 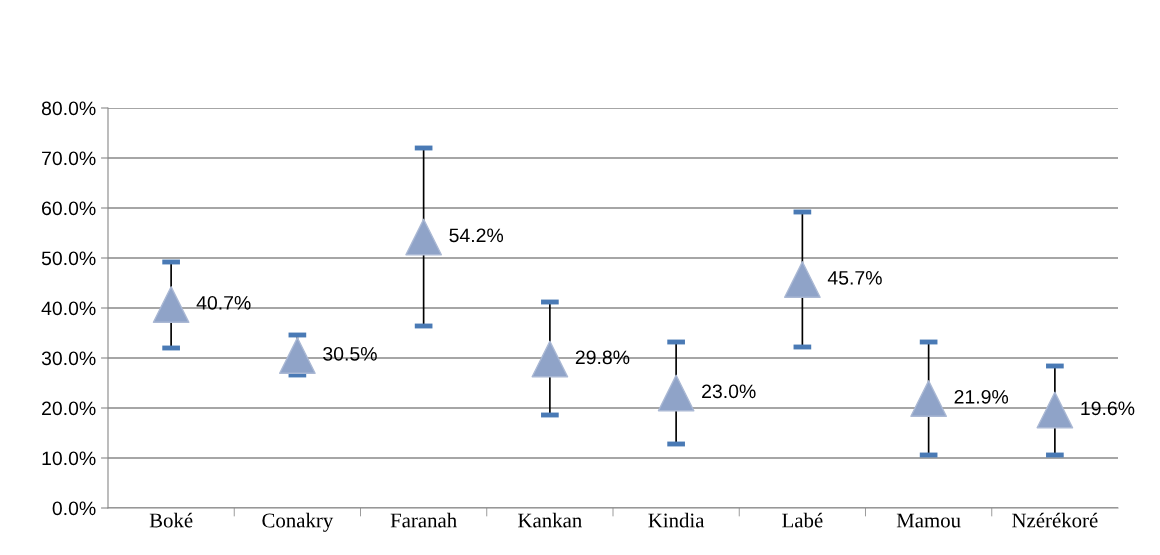 I want to click on y-tick-label: 30.0%, so click(x=68, y=358).